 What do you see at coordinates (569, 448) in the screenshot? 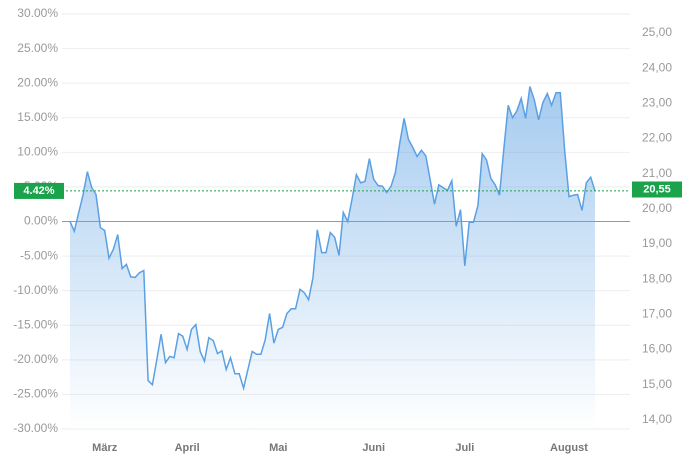
I see `x-tick-label: August` at bounding box center [569, 448].